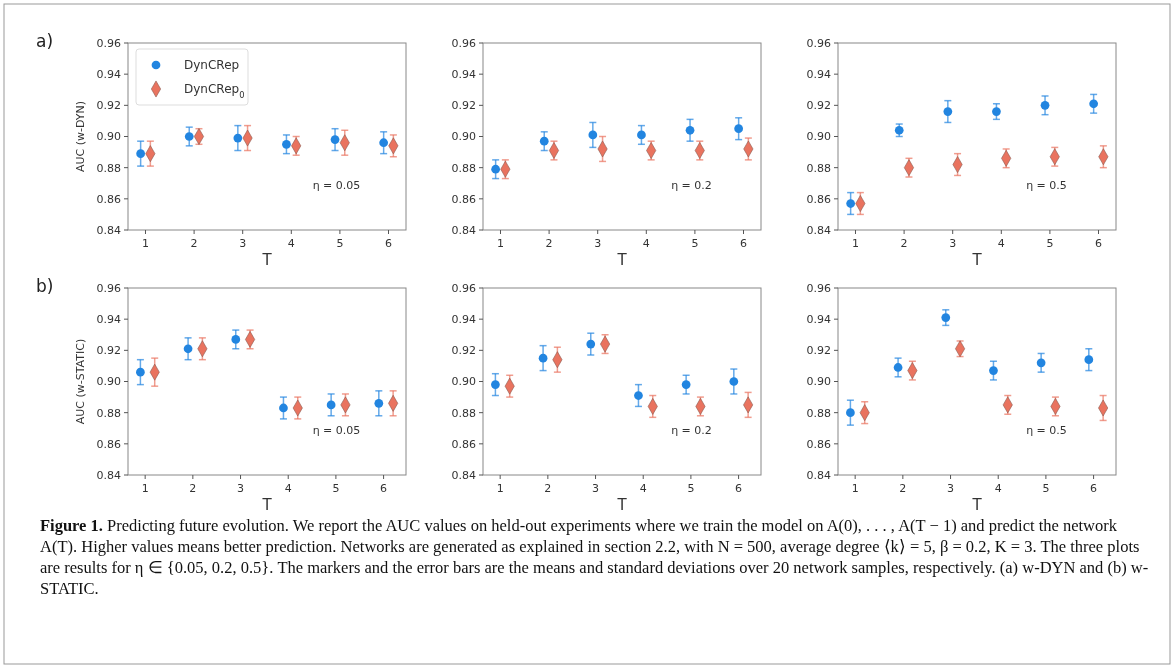 This screenshot has width=1174, height=668. What do you see at coordinates (80, 136) in the screenshot?
I see `y-axis-title: AUC (w-DYN)` at bounding box center [80, 136].